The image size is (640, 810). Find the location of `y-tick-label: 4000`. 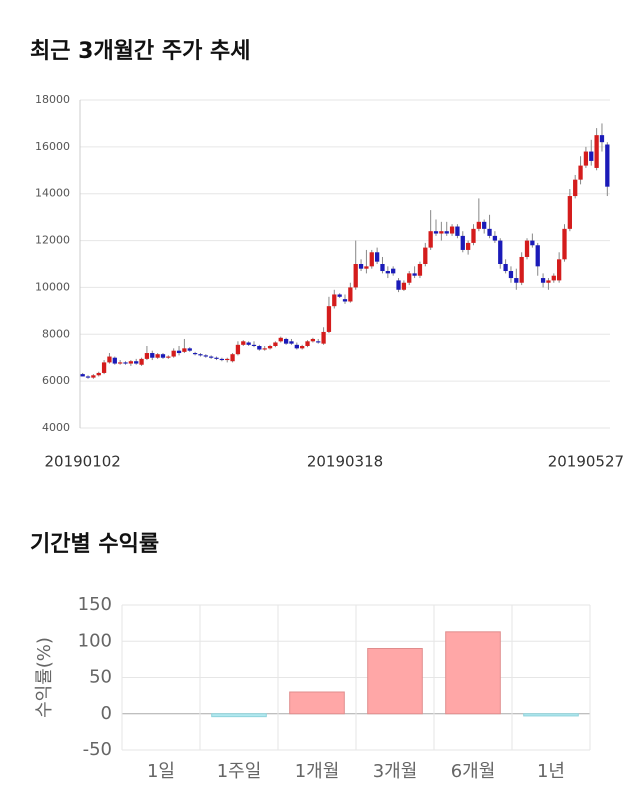

y-tick-label: 4000 is located at coordinates (56, 427).